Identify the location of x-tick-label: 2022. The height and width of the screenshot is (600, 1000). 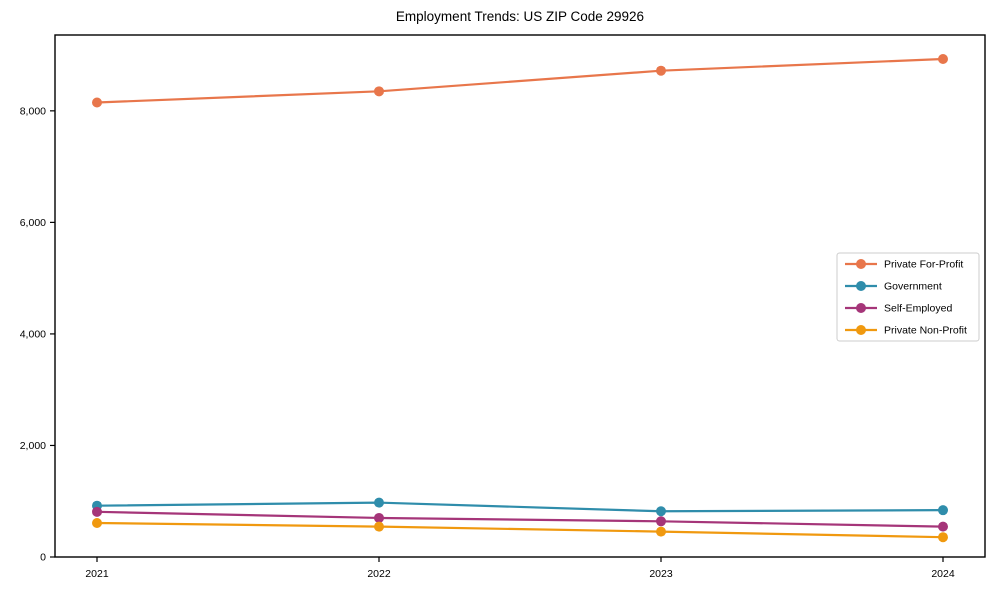
(379, 574).